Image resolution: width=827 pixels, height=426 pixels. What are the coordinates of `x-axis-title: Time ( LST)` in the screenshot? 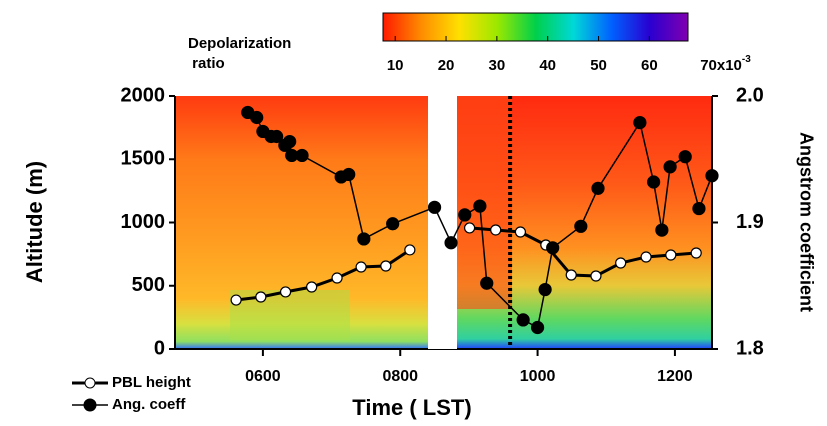 It's located at (411, 407).